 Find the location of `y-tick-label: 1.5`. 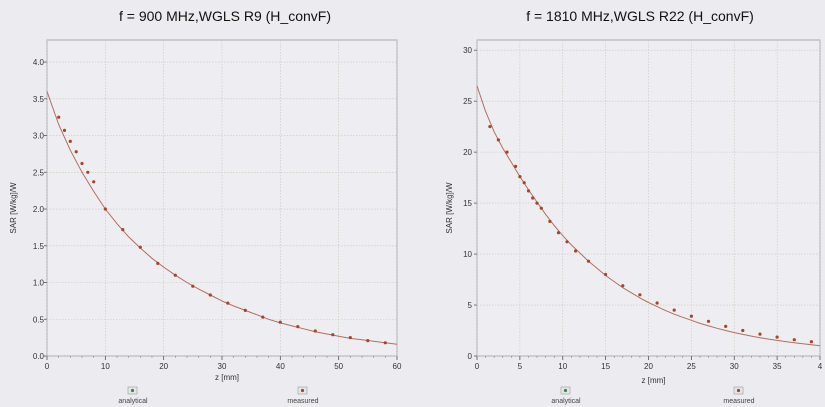

y-tick-label: 1.5 is located at coordinates (39, 246).